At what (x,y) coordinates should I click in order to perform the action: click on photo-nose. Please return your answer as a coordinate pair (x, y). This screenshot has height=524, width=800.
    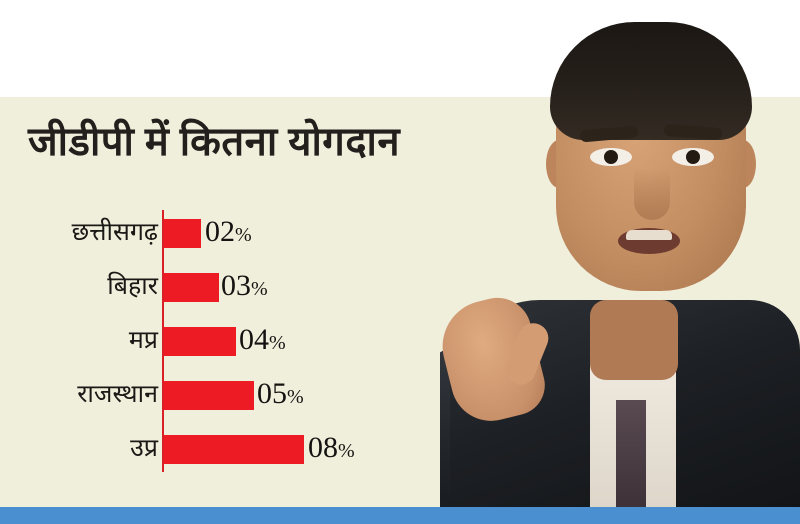
    Looking at the image, I should click on (652, 194).